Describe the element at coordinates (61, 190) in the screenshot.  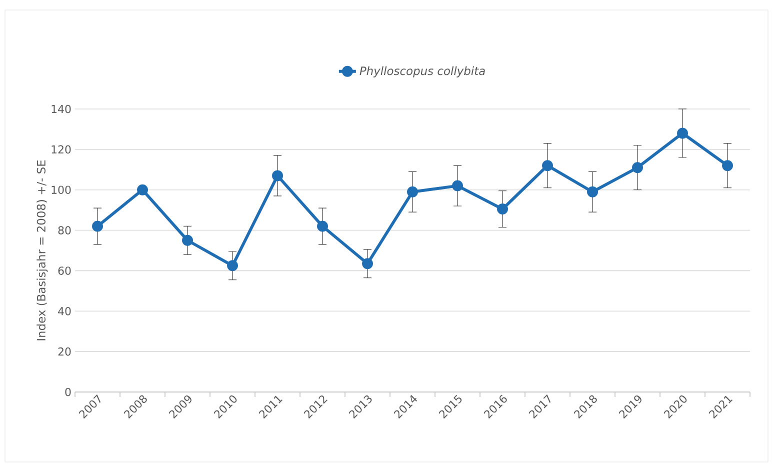
I see `y-tick-label: 100` at that location.